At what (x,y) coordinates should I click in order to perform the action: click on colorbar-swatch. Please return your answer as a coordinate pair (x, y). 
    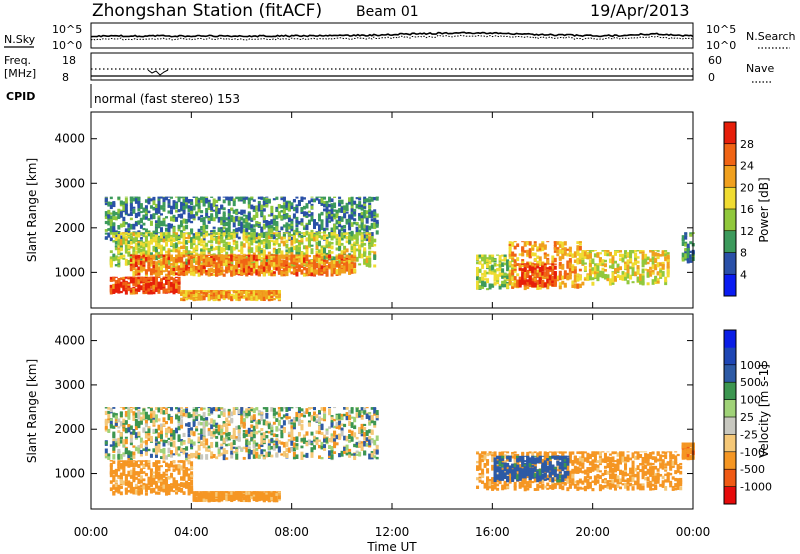
    Looking at the image, I should click on (730, 198).